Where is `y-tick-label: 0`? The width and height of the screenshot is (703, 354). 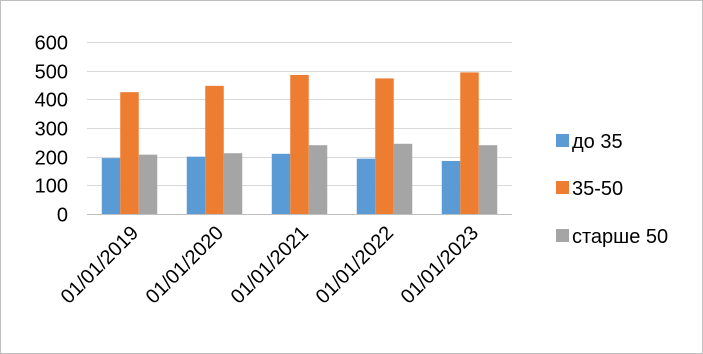 y-tick-label: 0 is located at coordinates (62, 216).